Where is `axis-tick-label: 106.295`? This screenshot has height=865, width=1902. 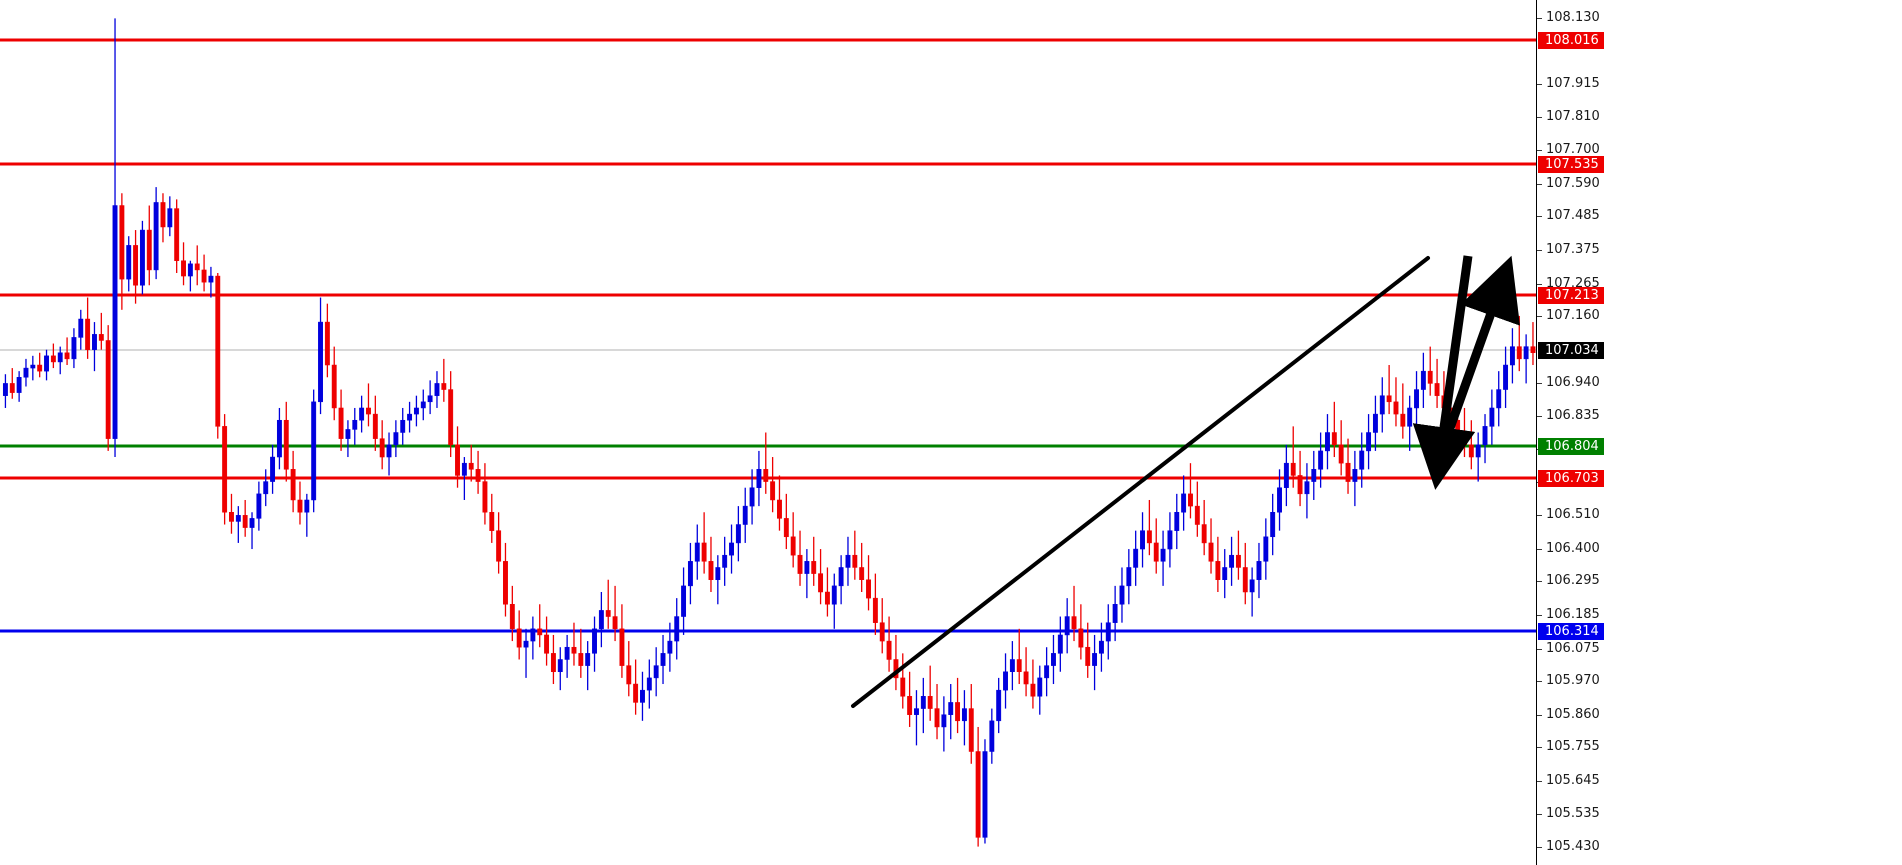 axis-tick-label: 106.295 is located at coordinates (1573, 581).